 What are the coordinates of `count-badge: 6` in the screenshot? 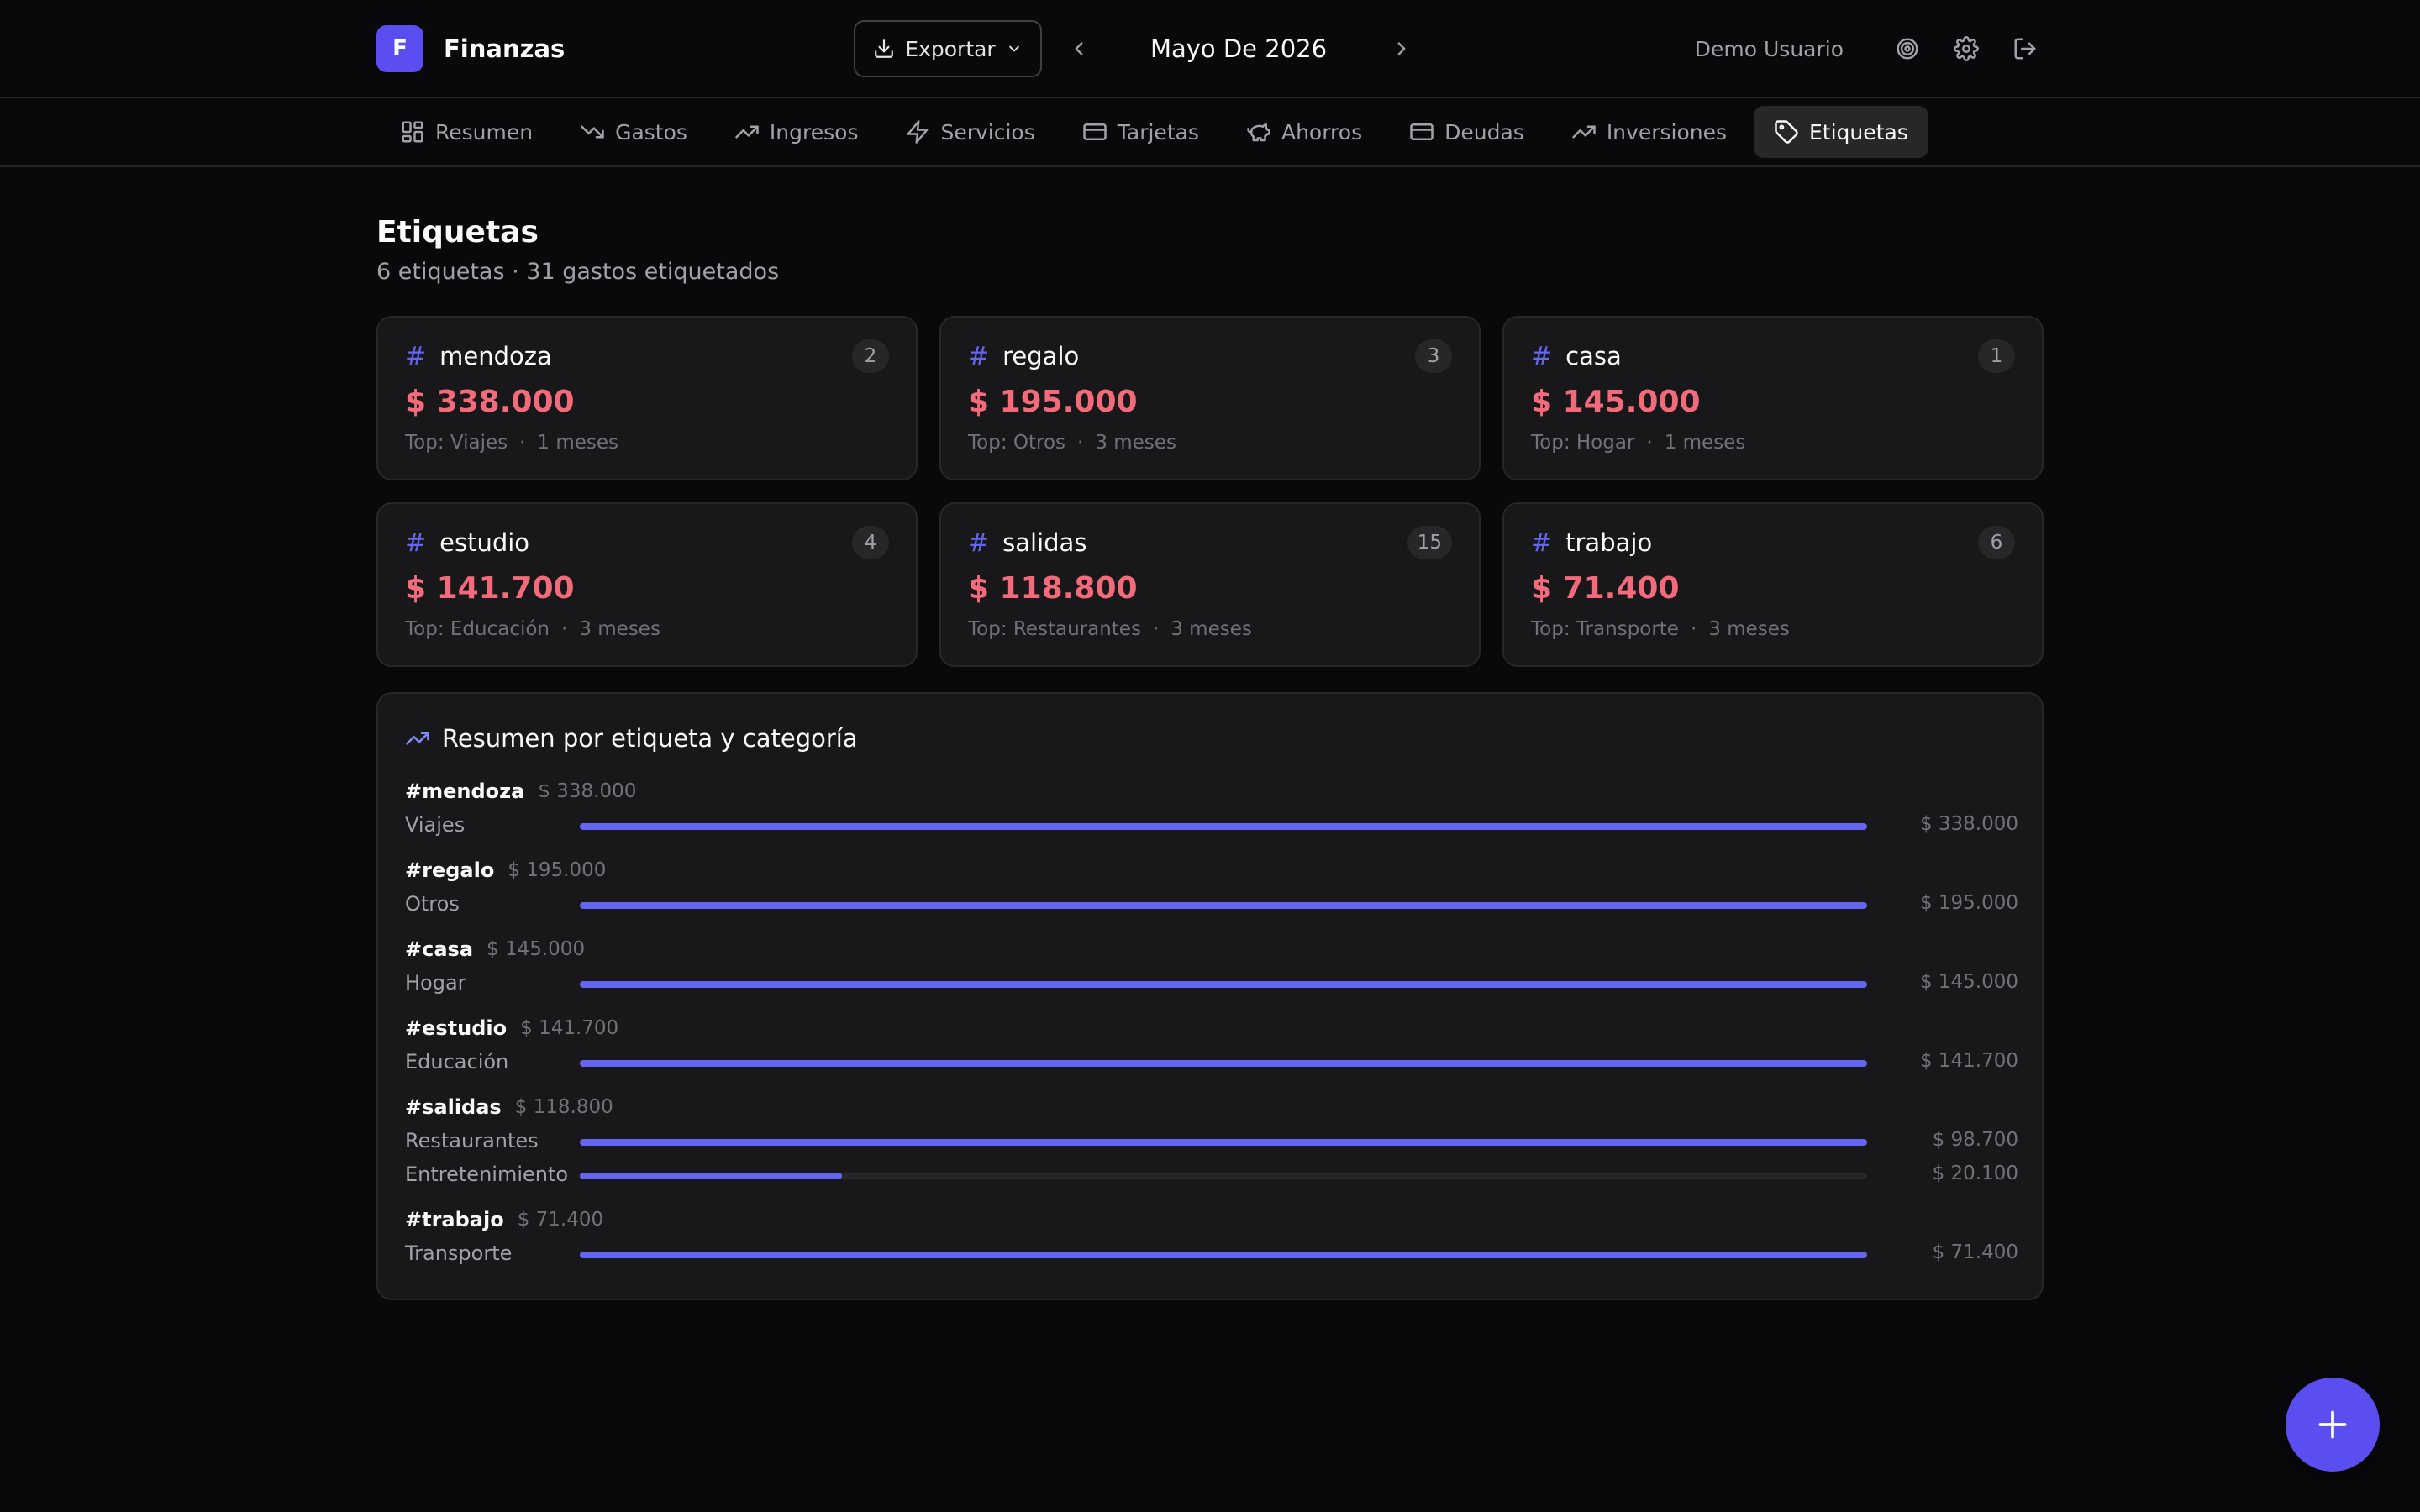 It's located at (1996, 542).